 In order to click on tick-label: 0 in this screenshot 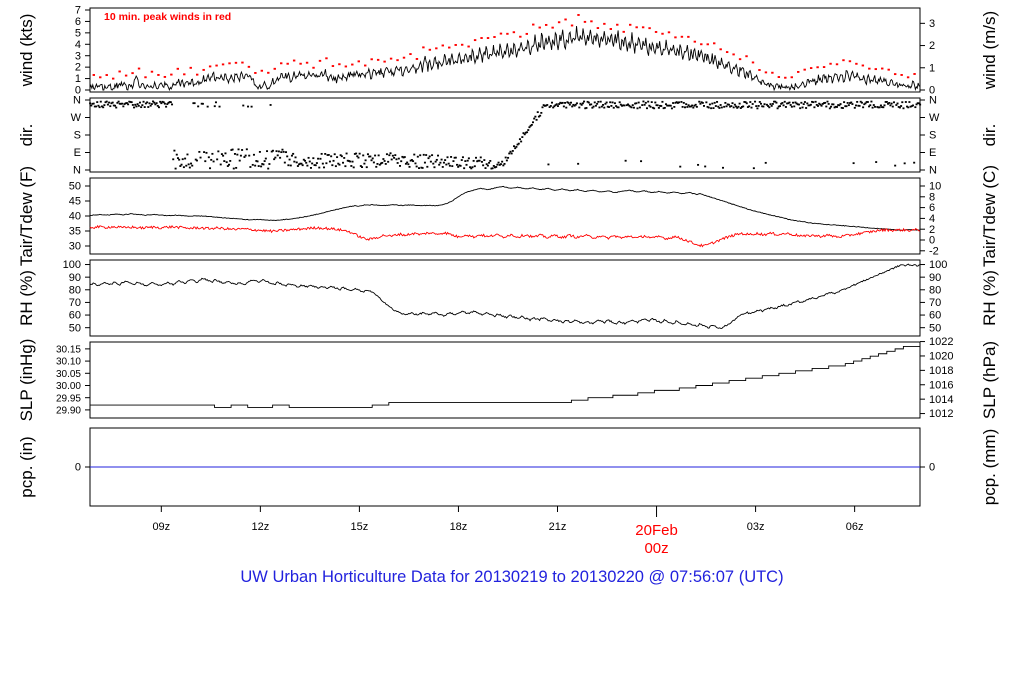, I will do `click(932, 241)`.